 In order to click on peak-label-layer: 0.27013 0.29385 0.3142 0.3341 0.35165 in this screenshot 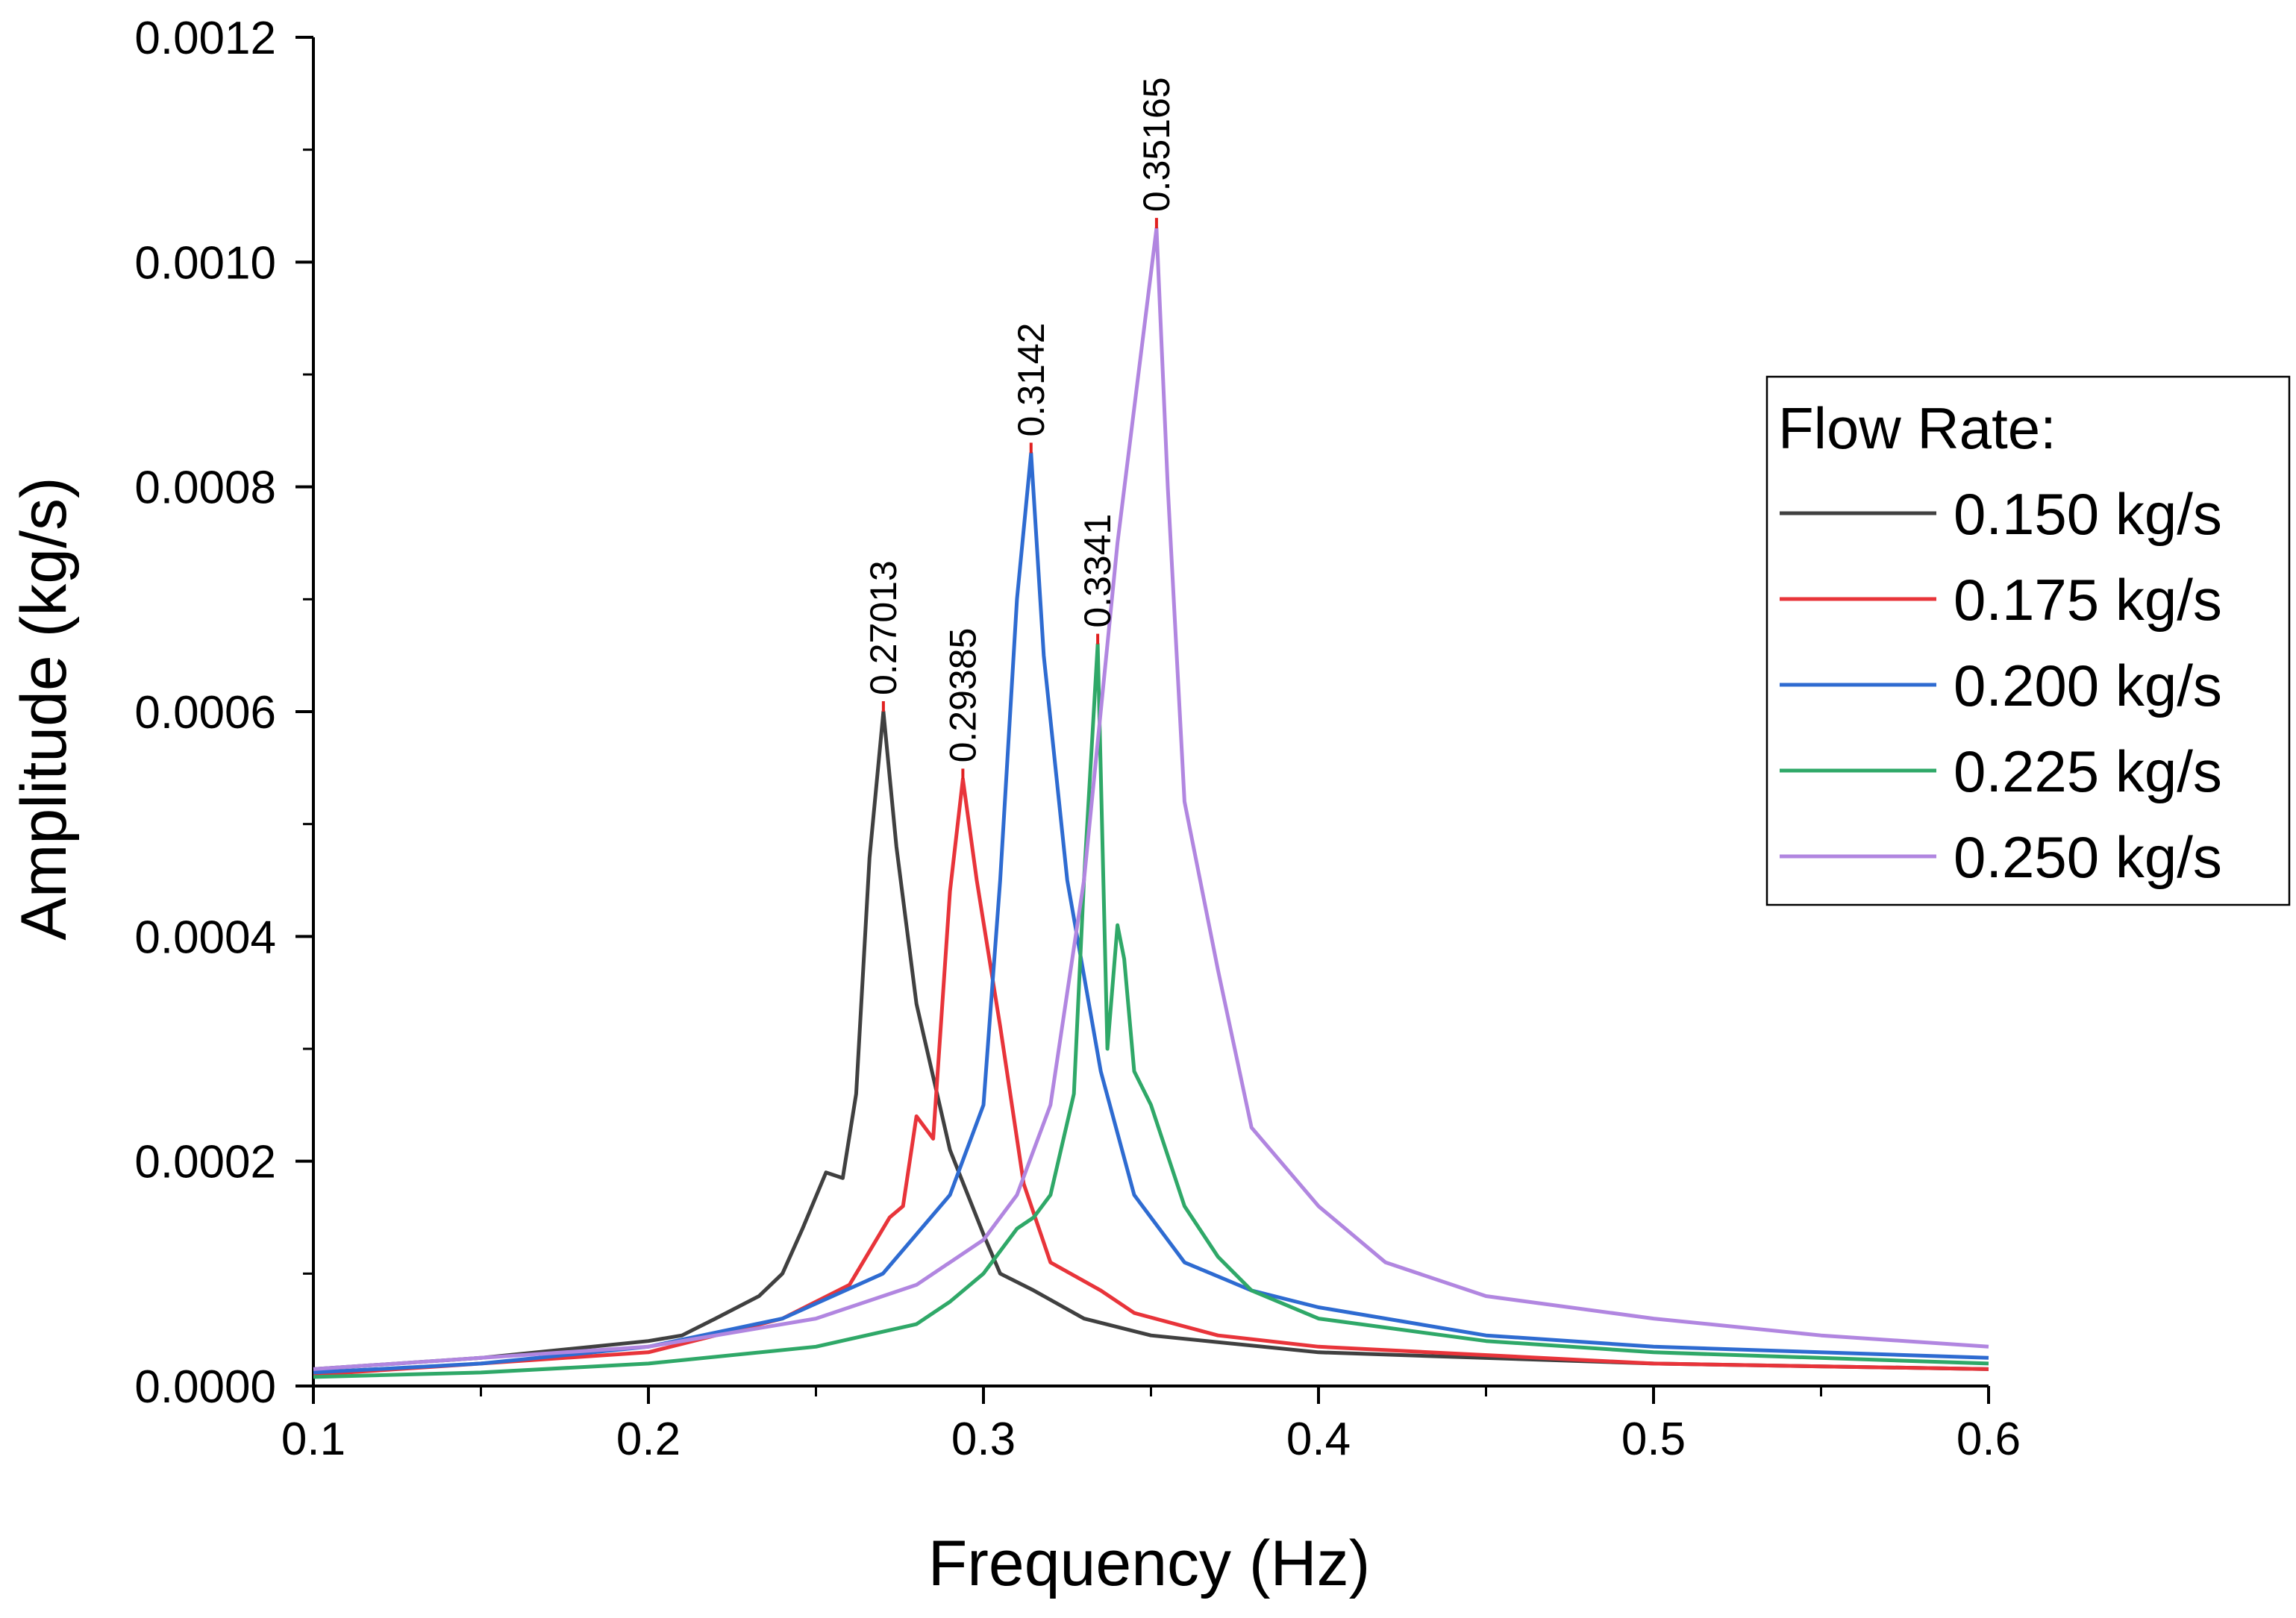, I will do `click(1020, 428)`.